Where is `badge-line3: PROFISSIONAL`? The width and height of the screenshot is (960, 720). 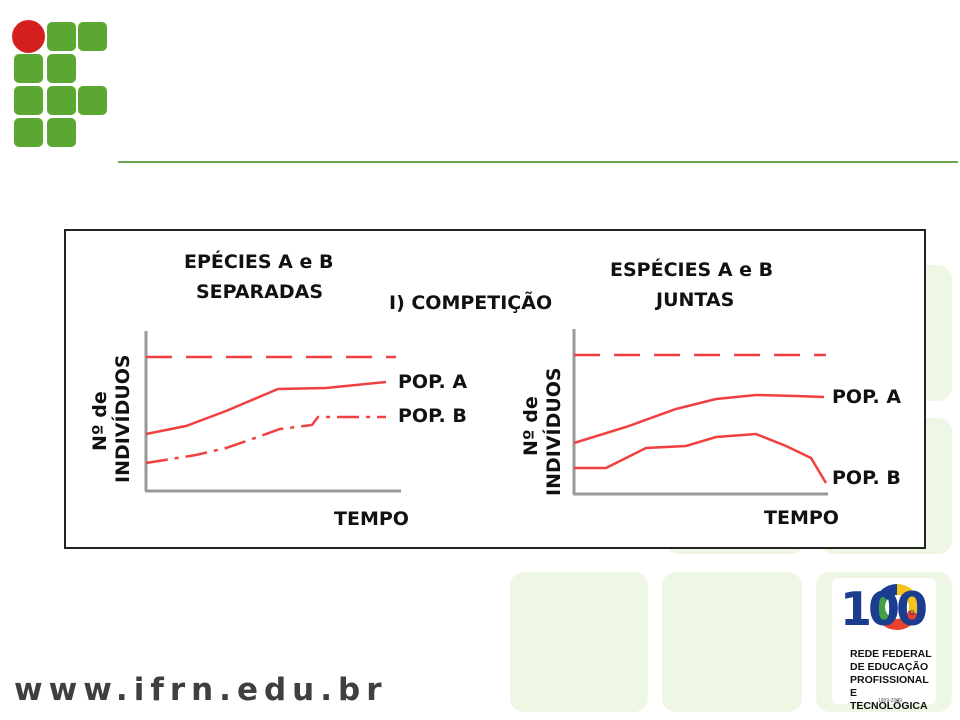
badge-line3: PROFISSIONAL is located at coordinates (889, 680).